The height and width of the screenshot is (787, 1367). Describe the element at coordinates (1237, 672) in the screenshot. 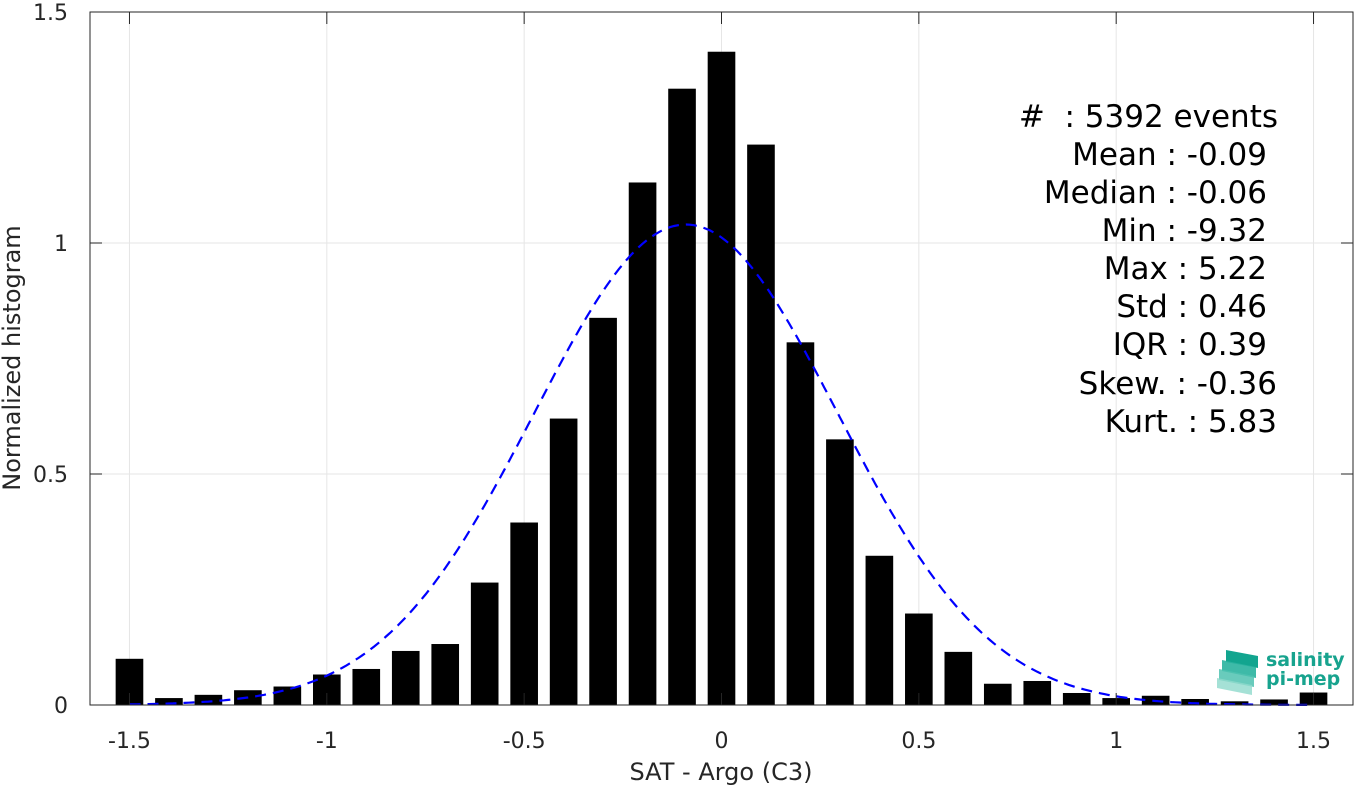

I see `wave-logo-icon` at that location.